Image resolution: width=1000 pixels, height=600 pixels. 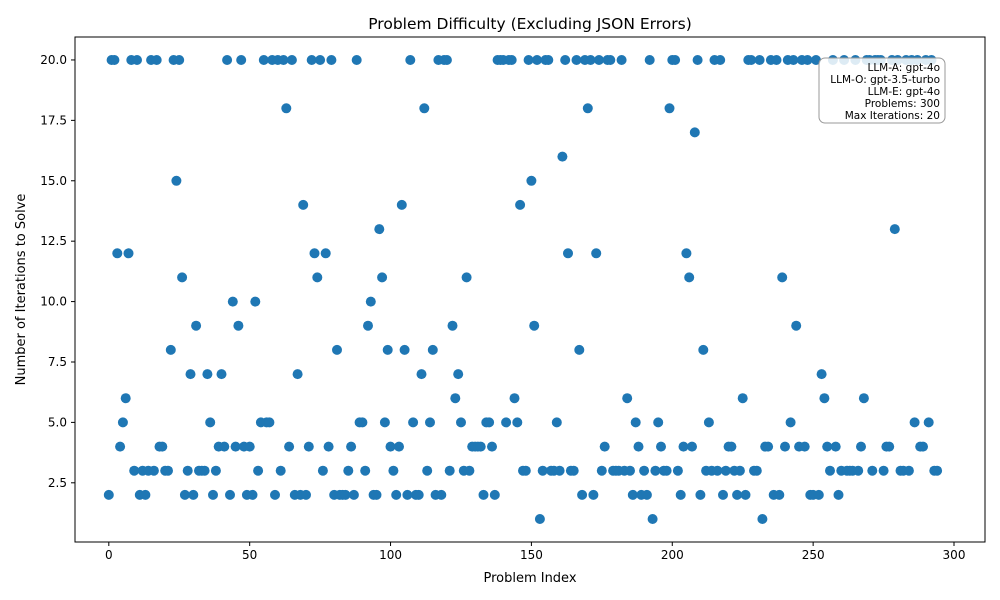 What do you see at coordinates (885, 80) in the screenshot?
I see `info-line: LLM-O: gpt-3.5-turbo` at bounding box center [885, 80].